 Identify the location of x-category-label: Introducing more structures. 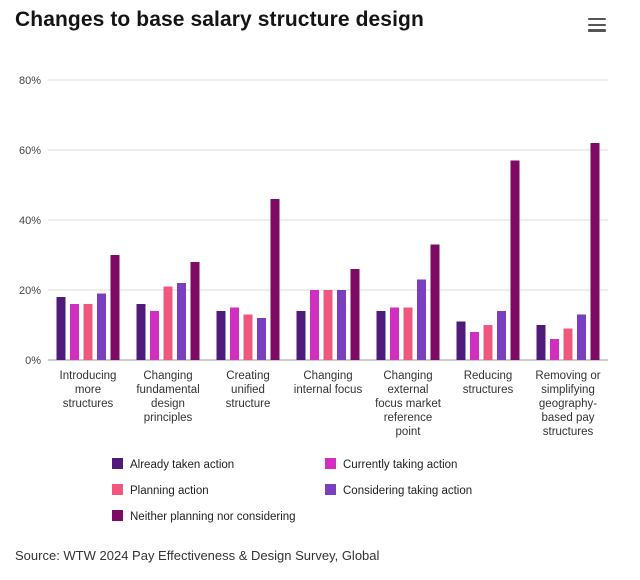
(88, 390).